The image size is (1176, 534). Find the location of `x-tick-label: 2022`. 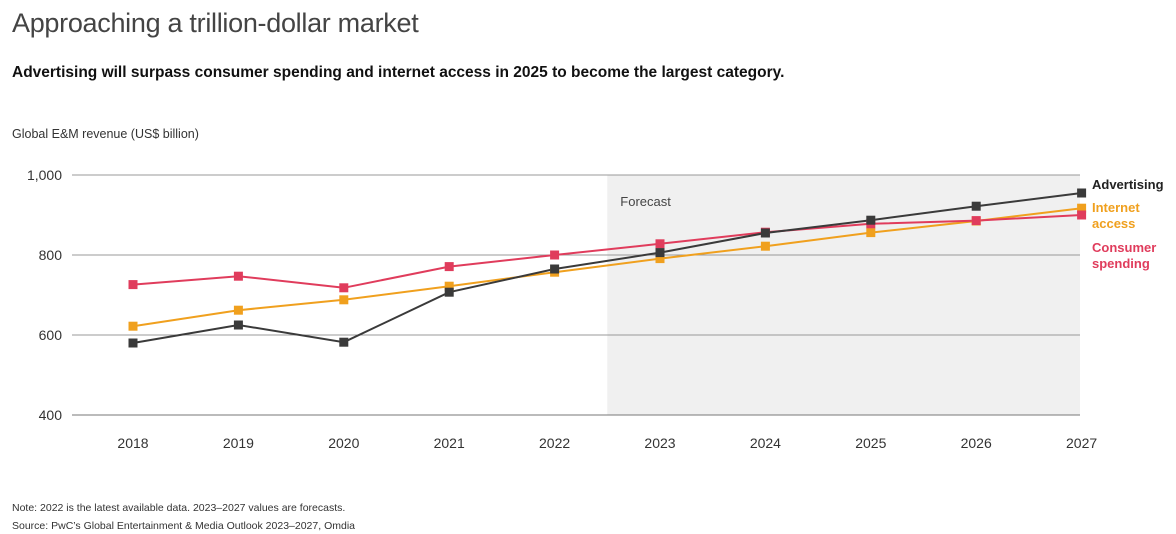

x-tick-label: 2022 is located at coordinates (554, 443).